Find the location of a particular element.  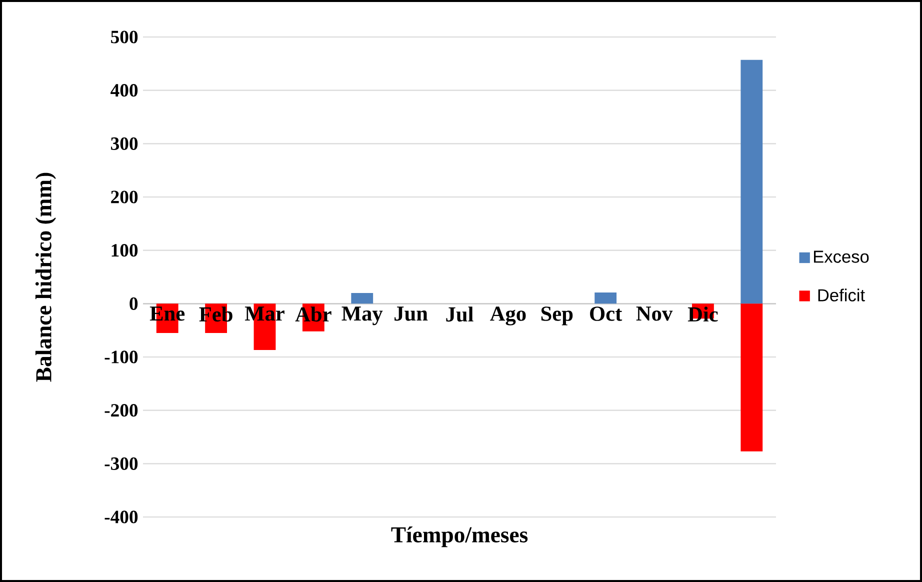

y-tick-label: -100 is located at coordinates (121, 357).